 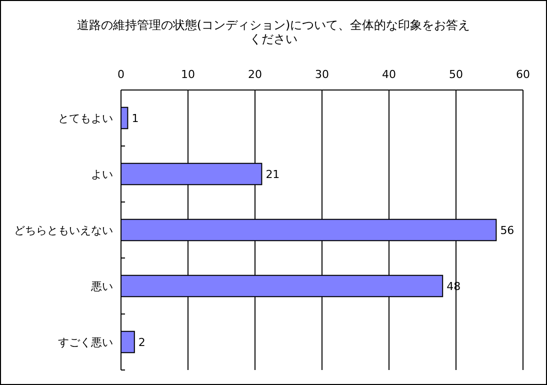 What do you see at coordinates (85, 342) in the screenshot?
I see `y-tick-label: すごく悪い` at bounding box center [85, 342].